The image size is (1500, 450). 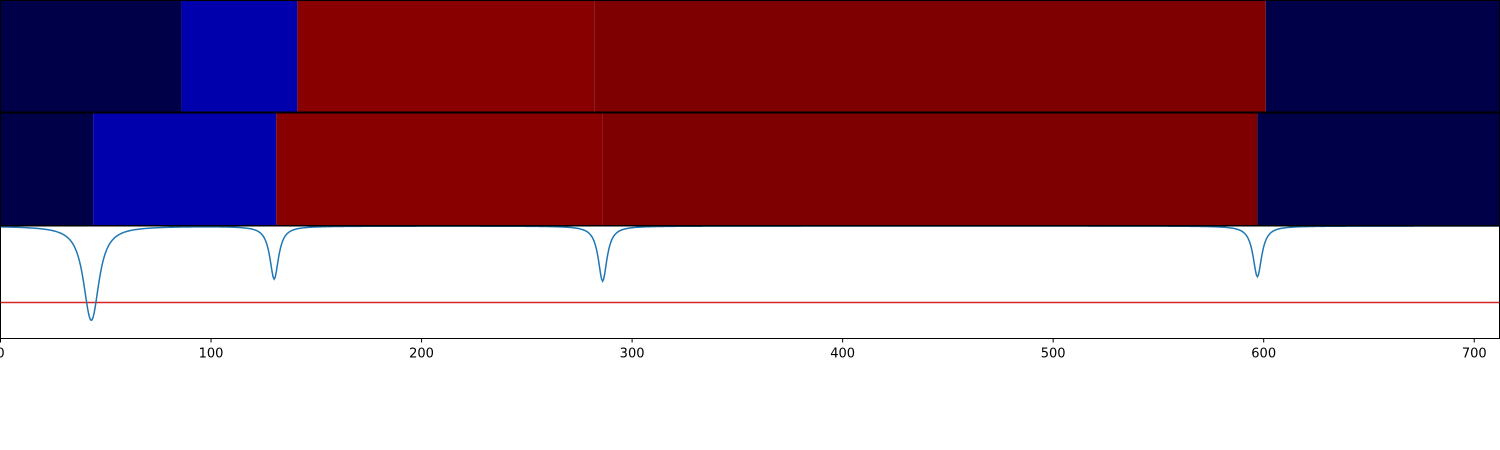 I want to click on x-tick-label-100: 100, so click(x=211, y=354).